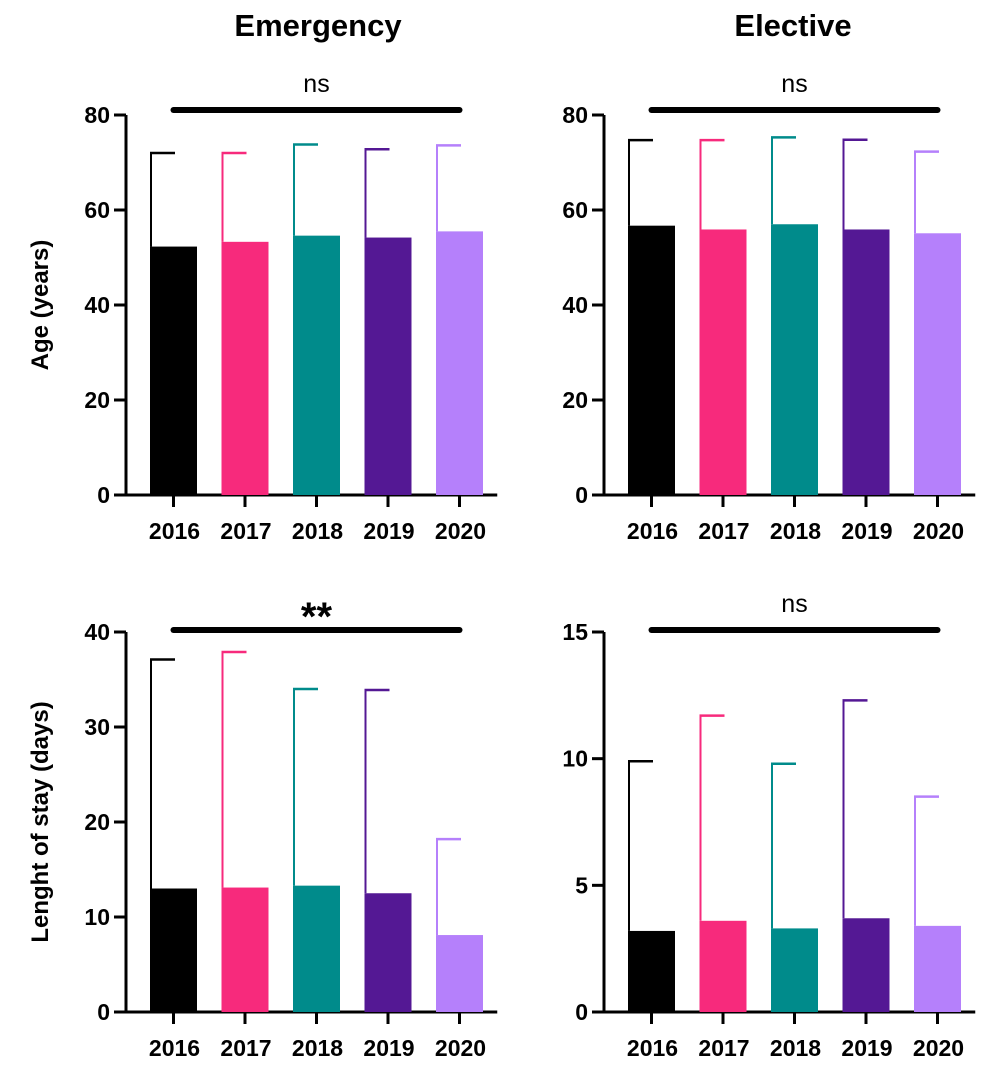  What do you see at coordinates (793, 25) in the screenshot?
I see `column-title-elective: Elective` at bounding box center [793, 25].